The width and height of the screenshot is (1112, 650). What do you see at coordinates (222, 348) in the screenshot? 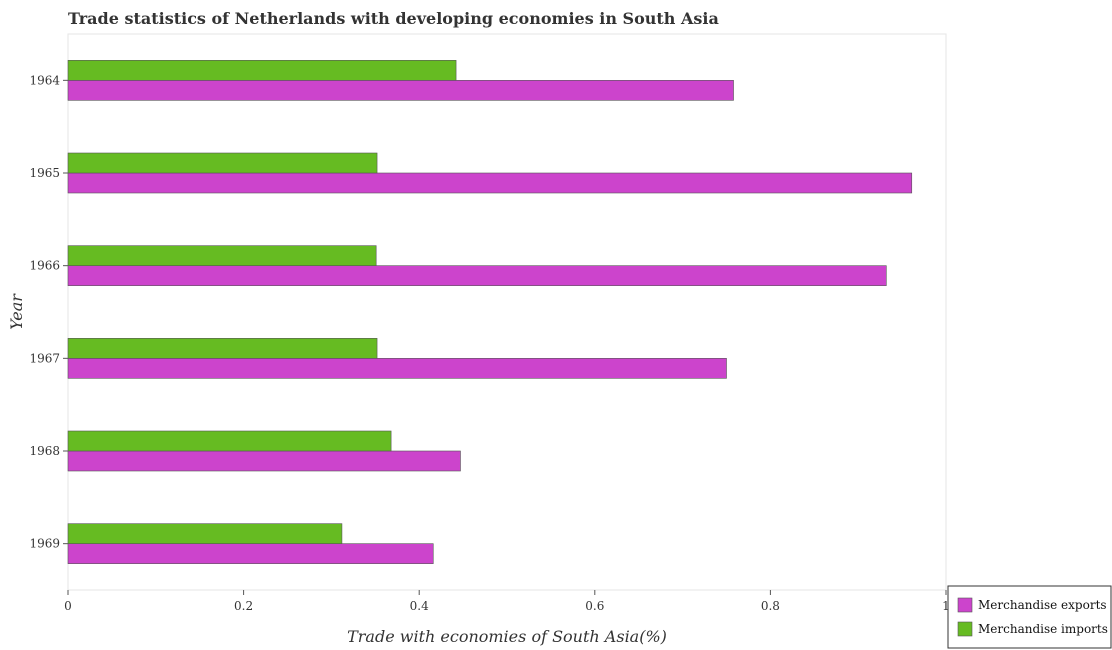
I see `bar-imports-1967` at bounding box center [222, 348].